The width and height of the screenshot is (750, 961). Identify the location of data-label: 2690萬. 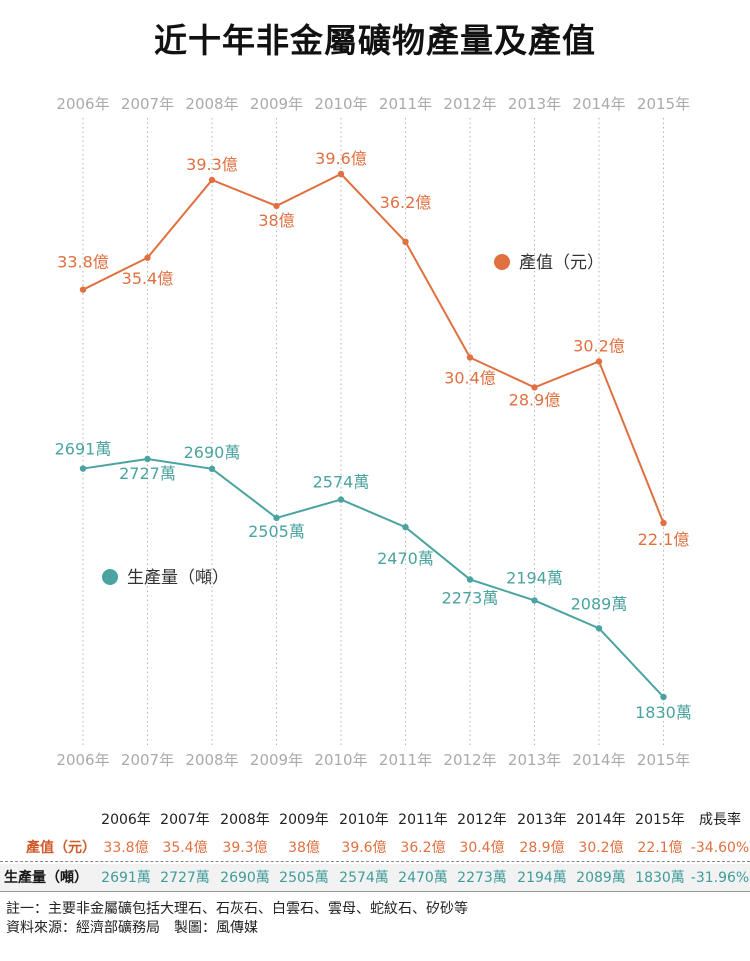
(212, 452).